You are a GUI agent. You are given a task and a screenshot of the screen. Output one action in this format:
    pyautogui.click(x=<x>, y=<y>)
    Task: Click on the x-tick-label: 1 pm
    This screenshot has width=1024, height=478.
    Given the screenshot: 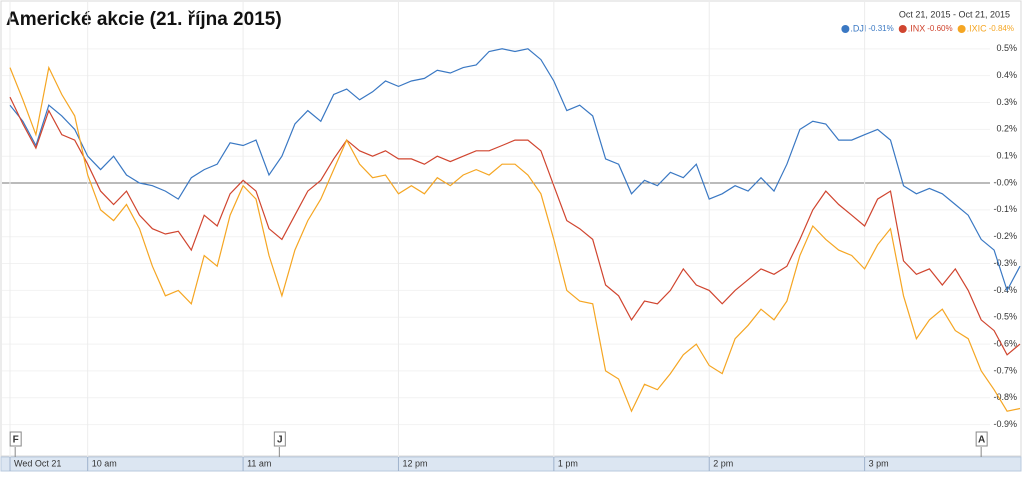 What is the action you would take?
    pyautogui.click(x=568, y=463)
    